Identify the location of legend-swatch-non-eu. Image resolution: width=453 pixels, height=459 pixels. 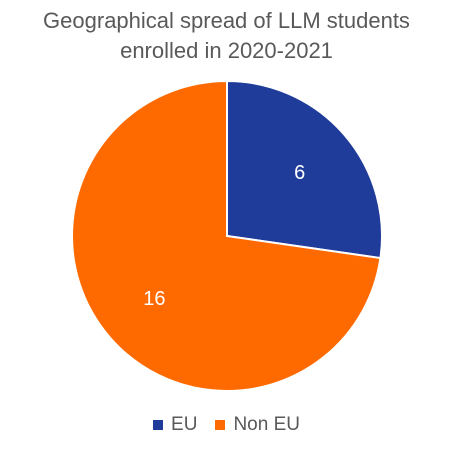
(220, 425).